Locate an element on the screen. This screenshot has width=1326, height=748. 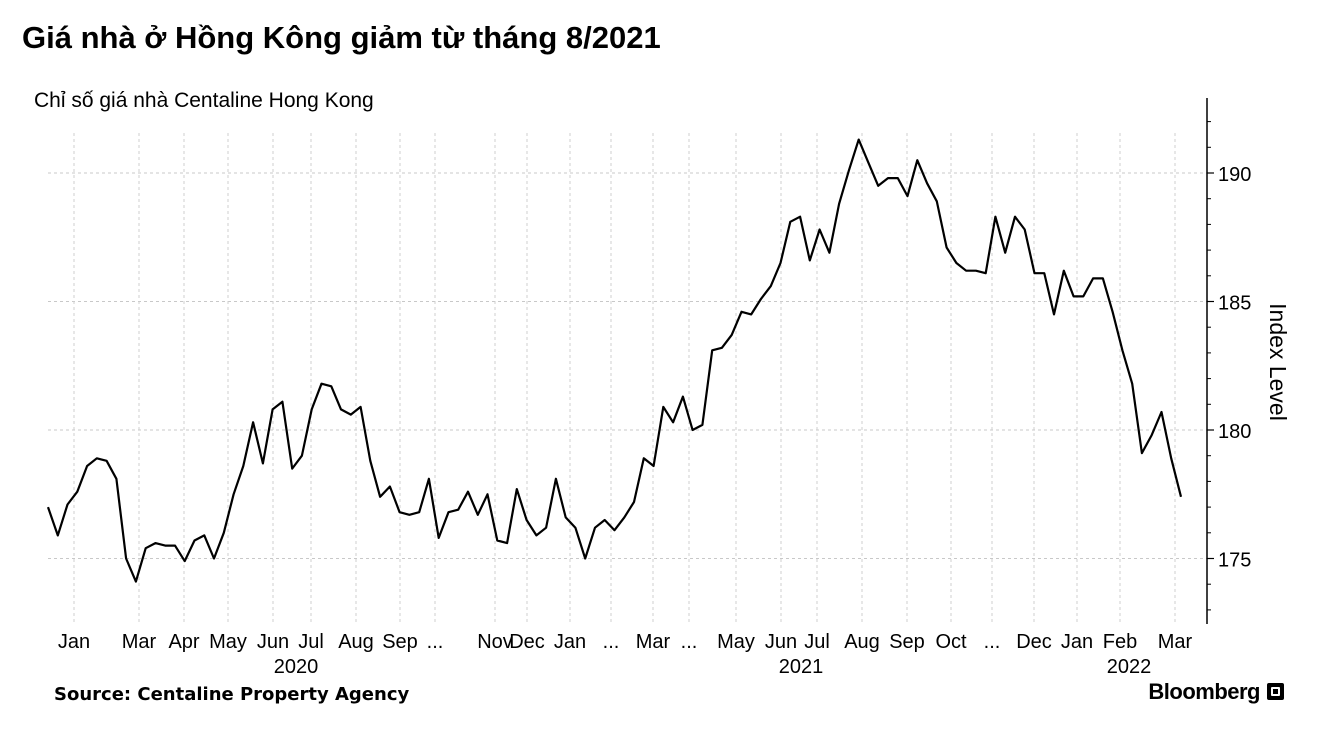
y-axis: 175 180 185 190 is located at coordinates (1229, 366).